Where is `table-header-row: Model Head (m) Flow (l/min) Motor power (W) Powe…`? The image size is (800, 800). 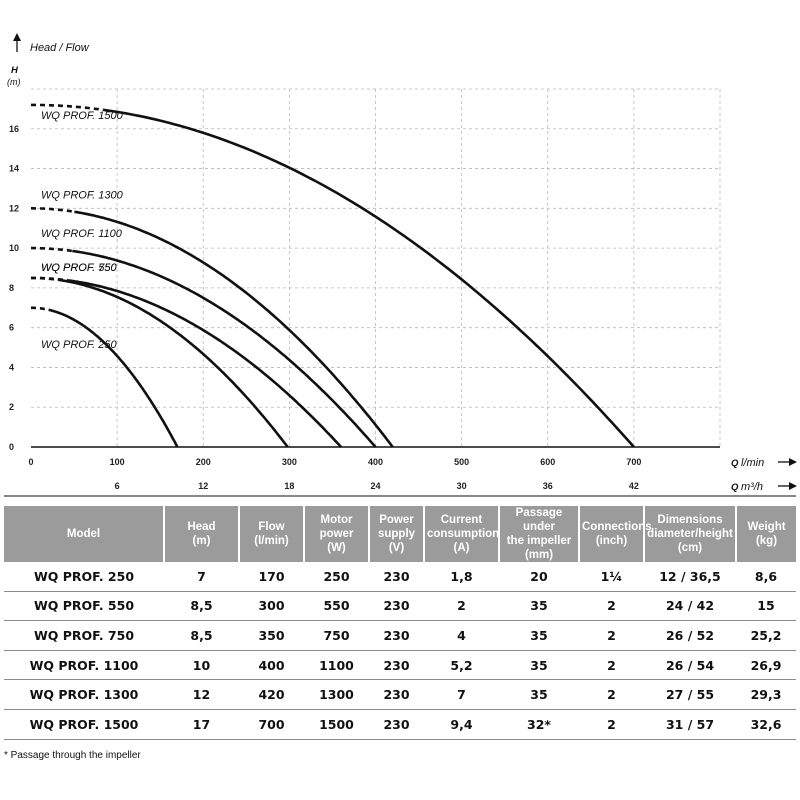
table-header-row: Model Head (m) Flow (l/min) Motor power (W) Powe… is located at coordinates (400, 534).